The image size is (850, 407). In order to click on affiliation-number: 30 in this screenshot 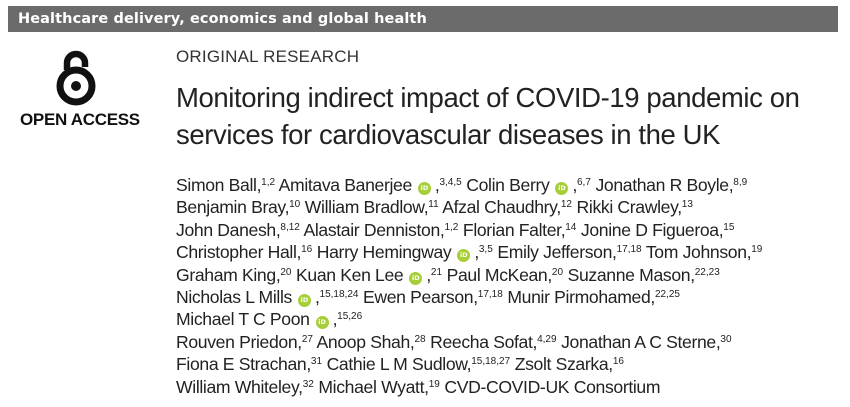, I will do `click(726, 339)`.